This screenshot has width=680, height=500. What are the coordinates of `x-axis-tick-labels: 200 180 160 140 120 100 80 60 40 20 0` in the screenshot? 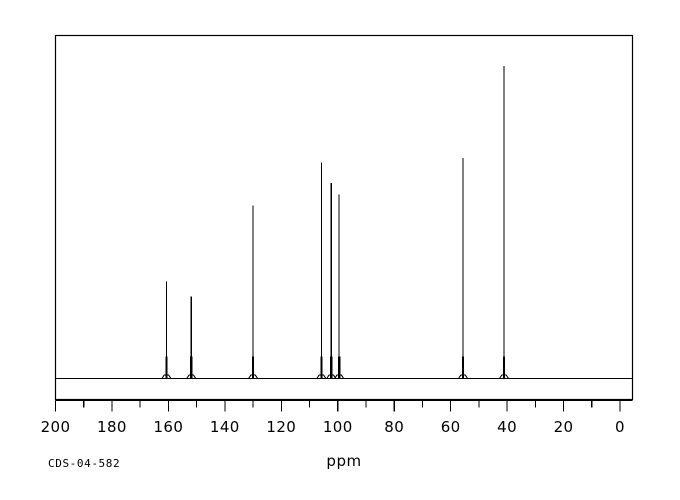 It's located at (333, 427).